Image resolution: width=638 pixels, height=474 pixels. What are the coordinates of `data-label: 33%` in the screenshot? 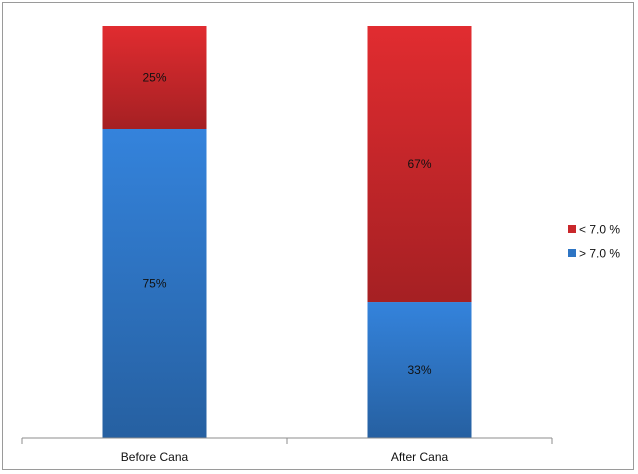 It's located at (419, 370).